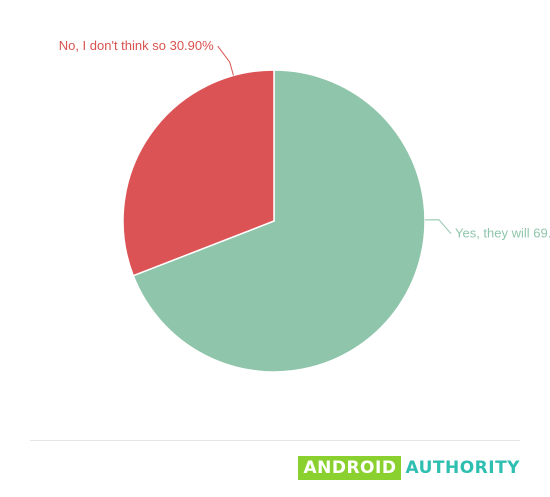 This screenshot has height=497, width=550. I want to click on footer-divider, so click(275, 440).